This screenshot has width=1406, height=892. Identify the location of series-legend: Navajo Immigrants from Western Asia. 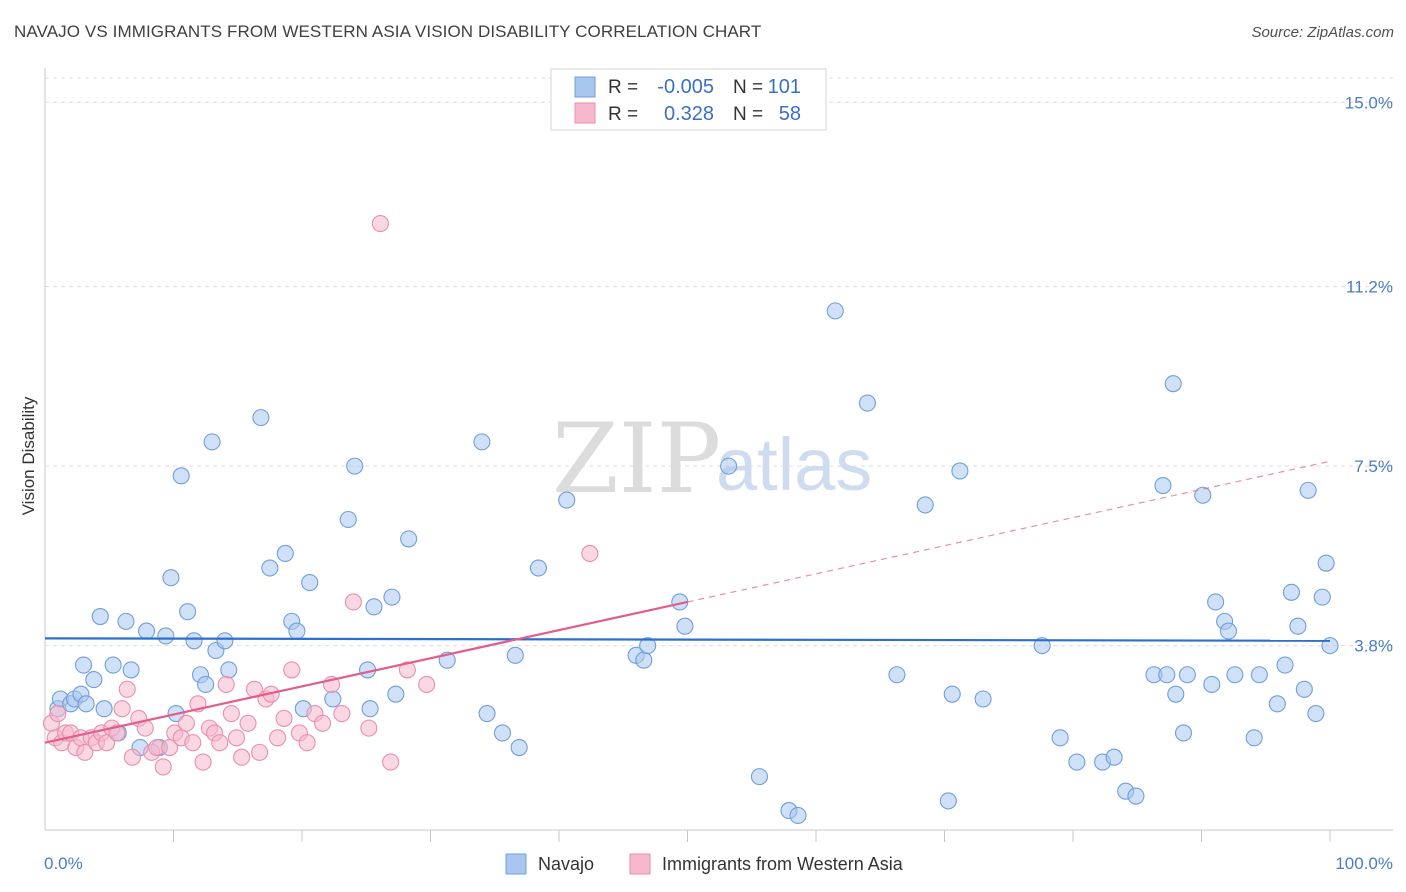
(704, 864).